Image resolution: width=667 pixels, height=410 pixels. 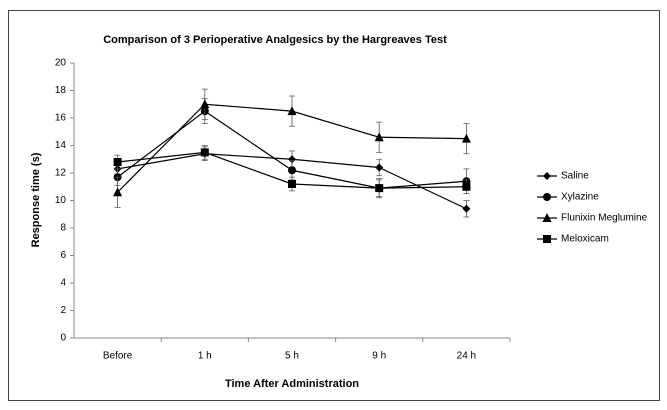 What do you see at coordinates (61, 145) in the screenshot?
I see `y-tick-label: 14` at bounding box center [61, 145].